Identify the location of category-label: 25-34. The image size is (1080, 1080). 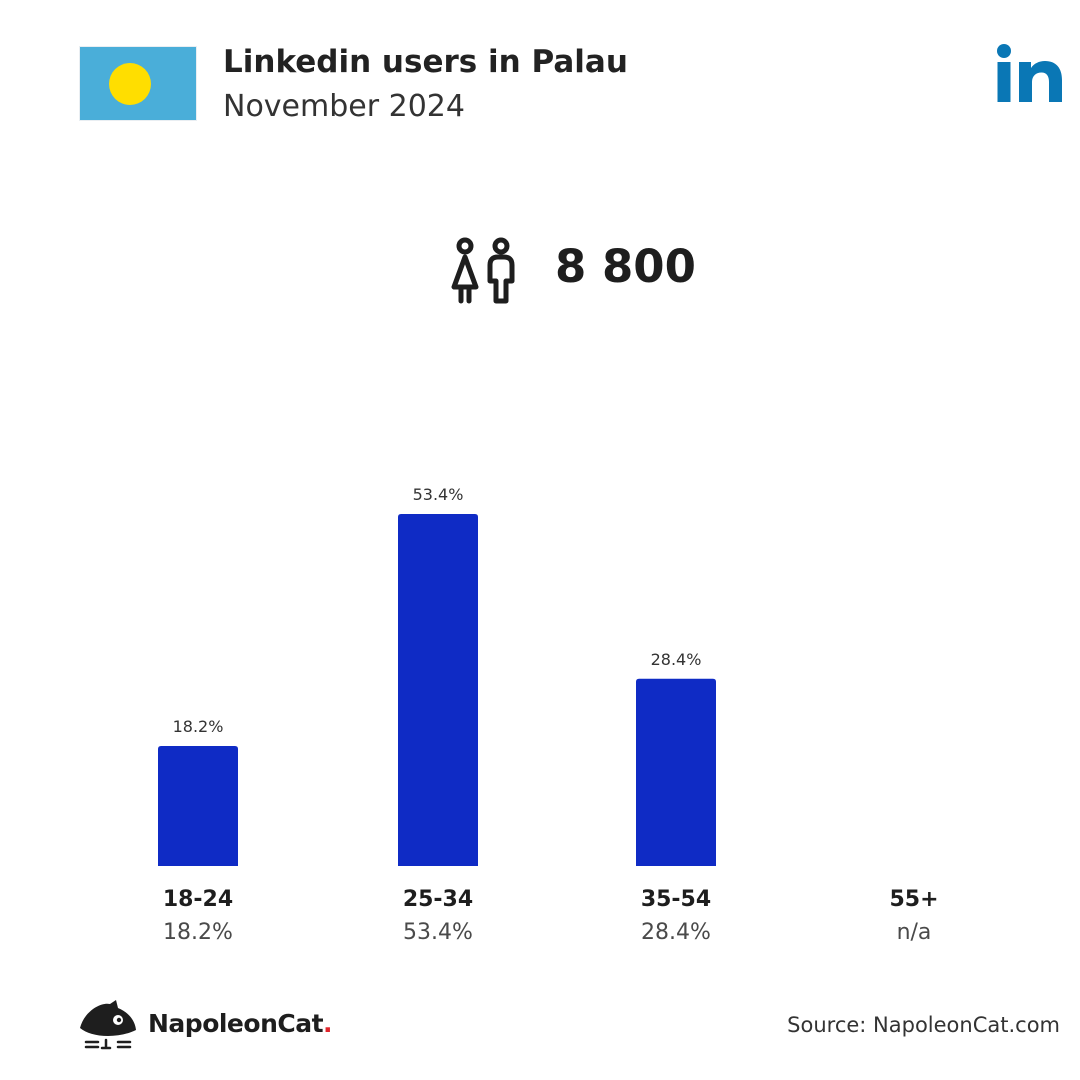
(438, 899).